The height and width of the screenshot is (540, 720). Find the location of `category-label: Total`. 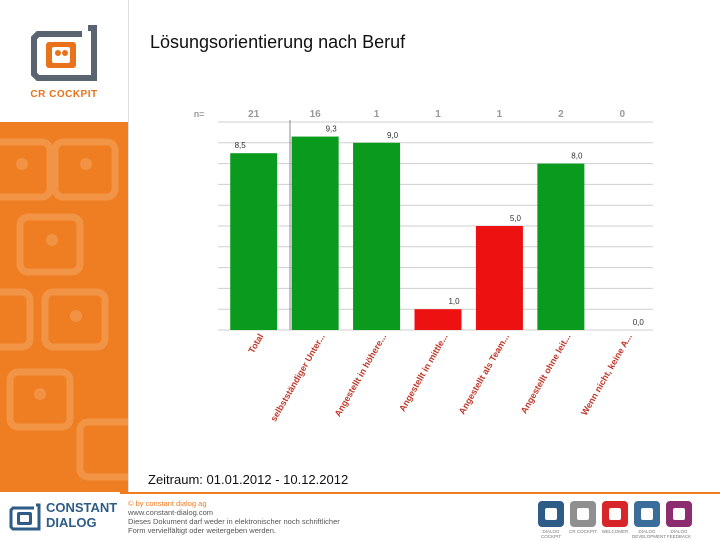

category-label: Total is located at coordinates (255, 343).